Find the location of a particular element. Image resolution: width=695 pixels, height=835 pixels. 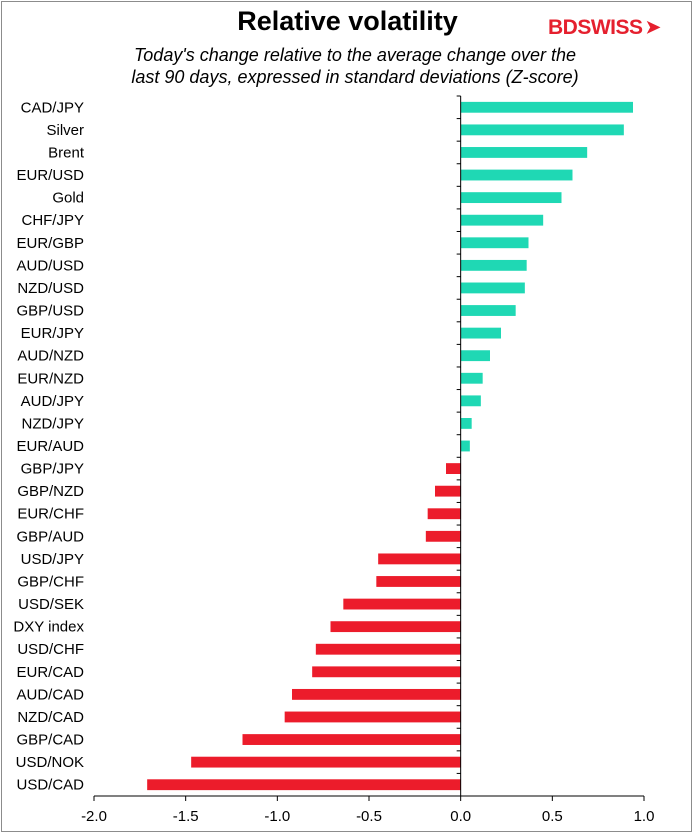

category-label: USD/NOK is located at coordinates (50, 762).